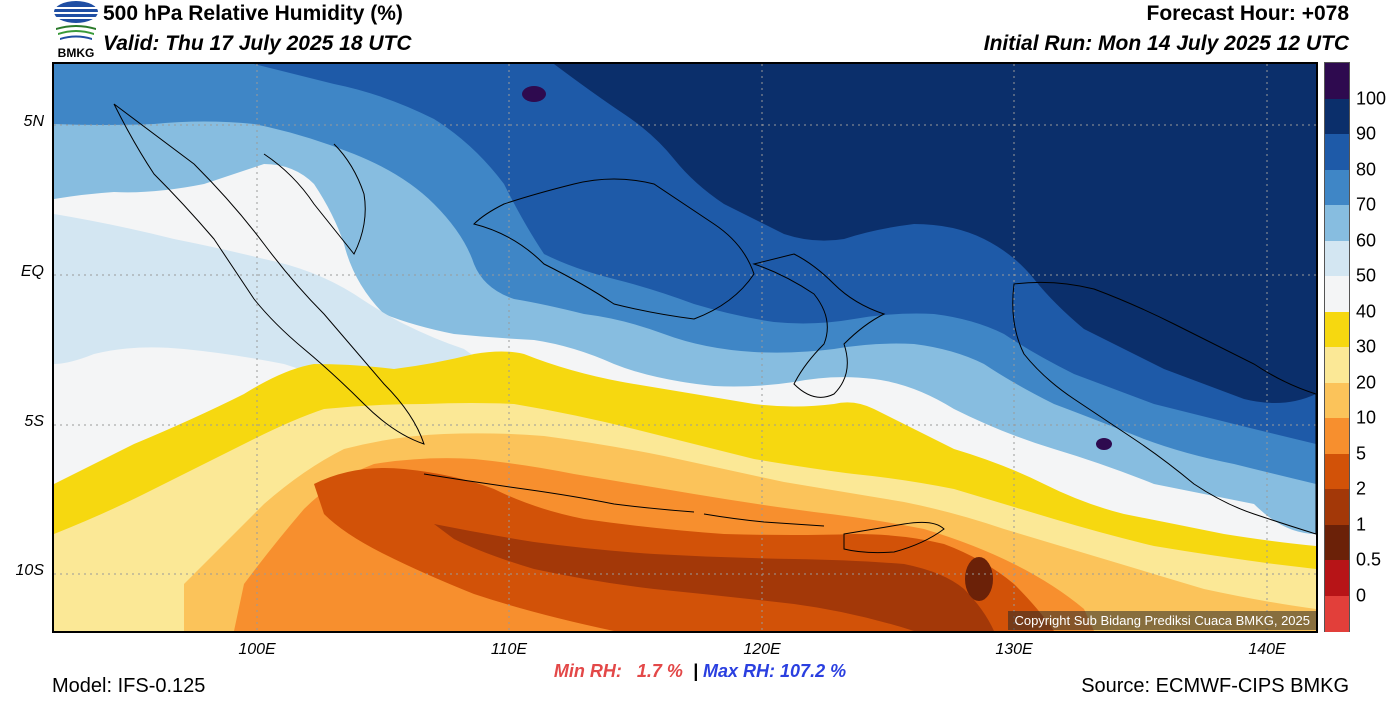 This screenshot has height=709, width=1400. What do you see at coordinates (739, 671) in the screenshot?
I see `max-rh-label: Max RH:` at bounding box center [739, 671].